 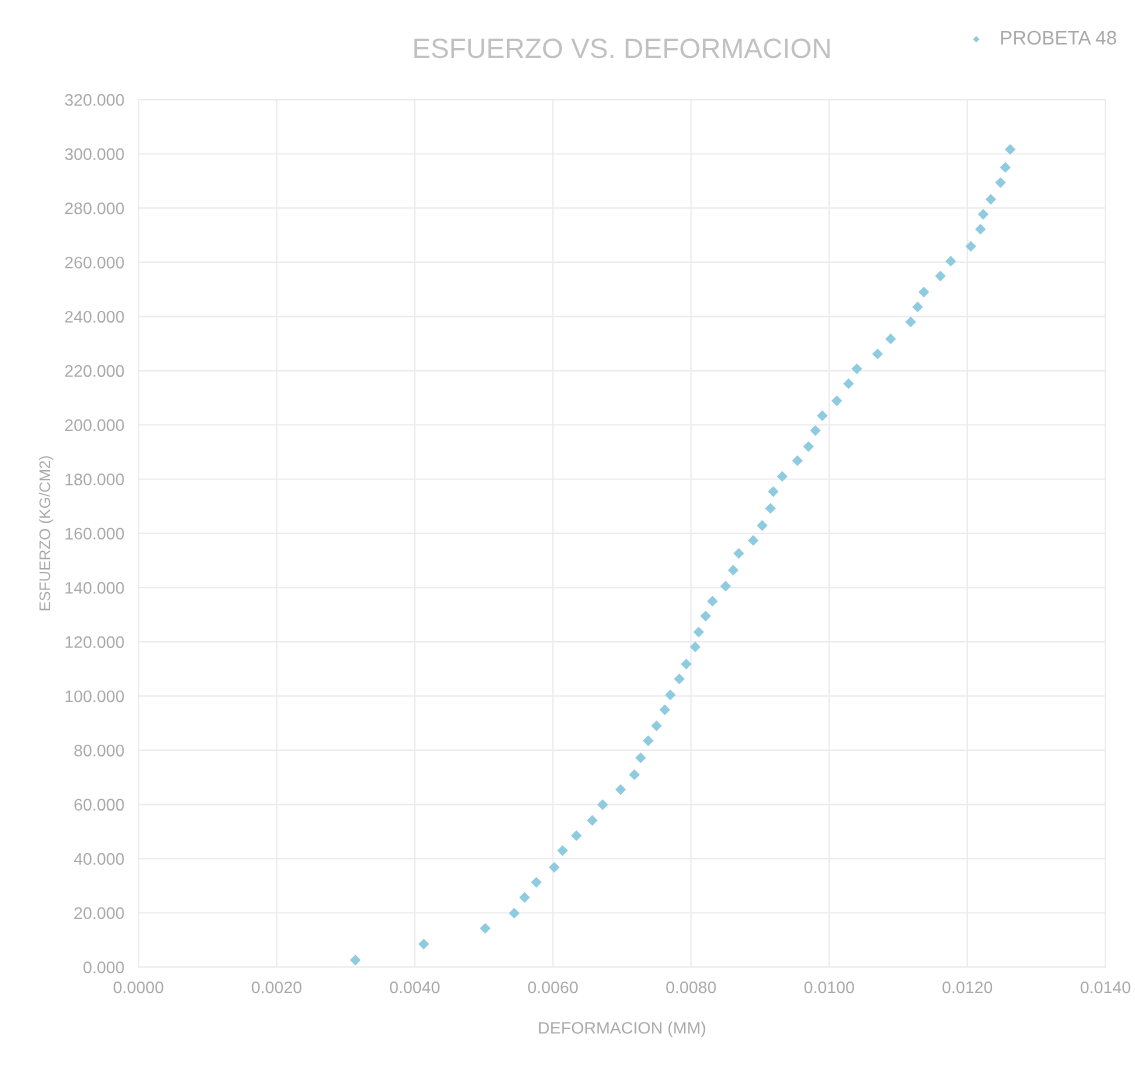 I want to click on y-tick-label: 100.000, so click(x=94, y=696).